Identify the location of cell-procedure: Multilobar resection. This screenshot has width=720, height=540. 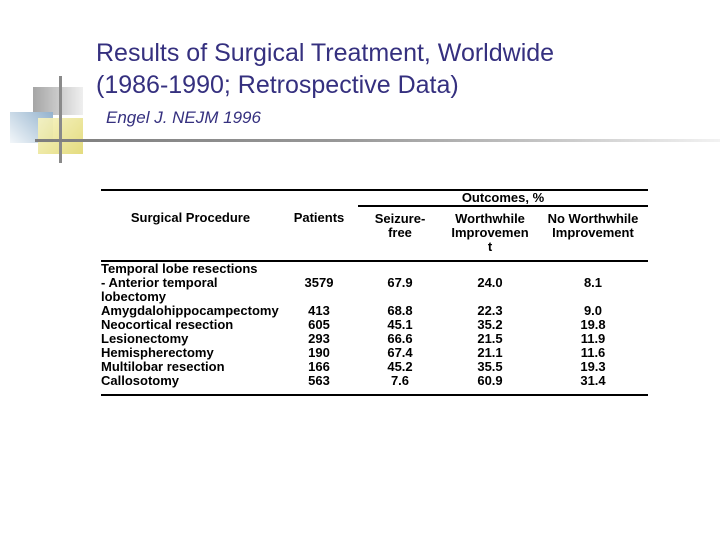
(163, 366).